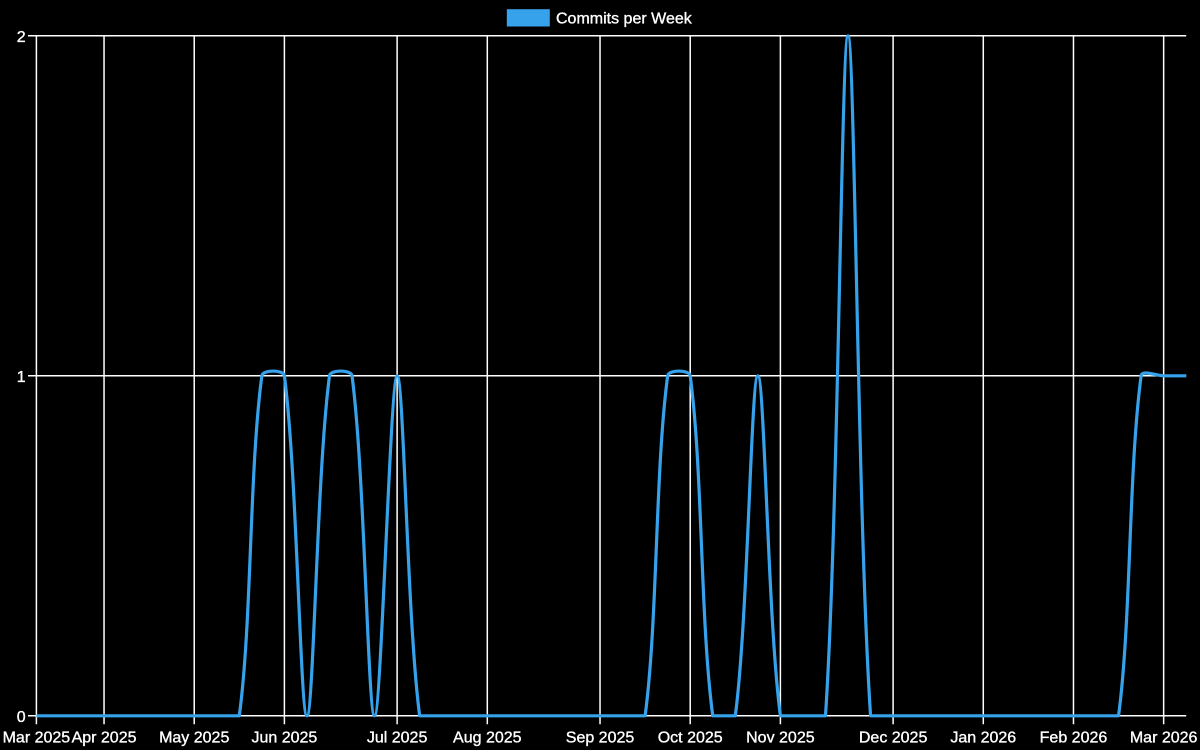  What do you see at coordinates (21, 377) in the screenshot?
I see `svg-text: 1` at bounding box center [21, 377].